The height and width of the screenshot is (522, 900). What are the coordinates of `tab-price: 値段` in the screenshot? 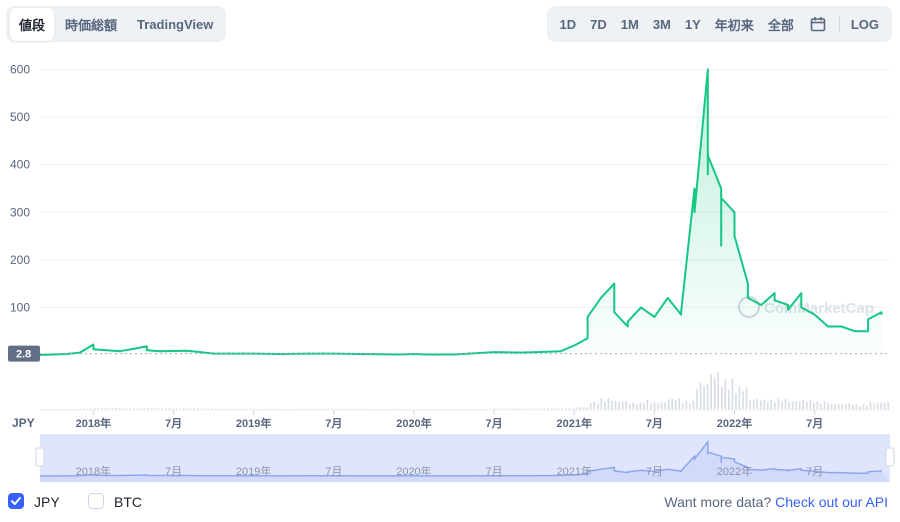 It's located at (32, 24).